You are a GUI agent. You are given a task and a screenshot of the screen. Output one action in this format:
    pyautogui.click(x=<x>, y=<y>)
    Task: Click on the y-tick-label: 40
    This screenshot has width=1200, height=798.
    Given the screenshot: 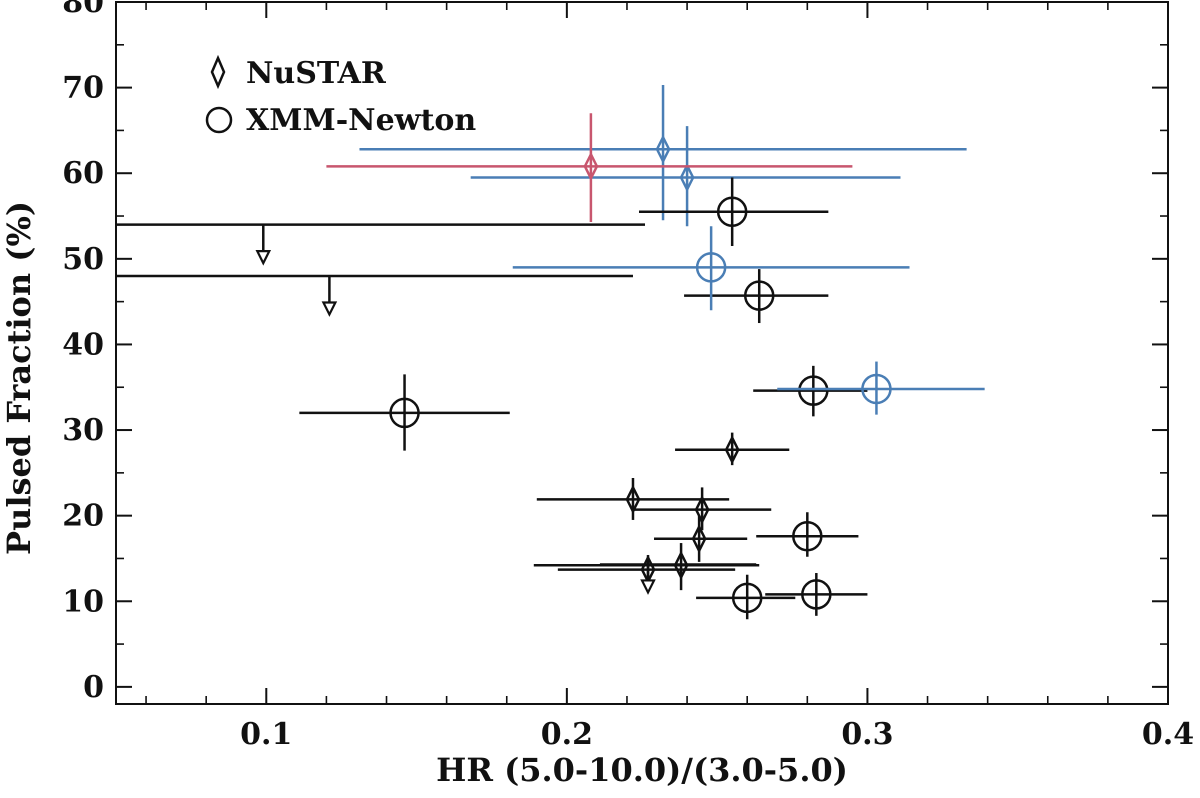 What is the action you would take?
    pyautogui.click(x=83, y=344)
    